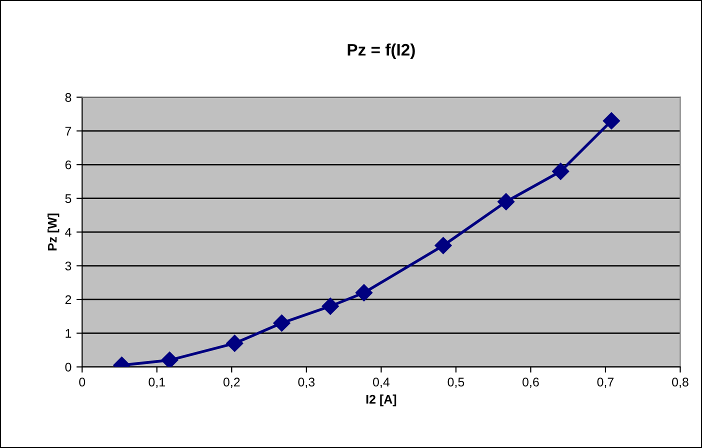 The width and height of the screenshot is (702, 448). I want to click on x-tick-label: 0,4, so click(381, 383).